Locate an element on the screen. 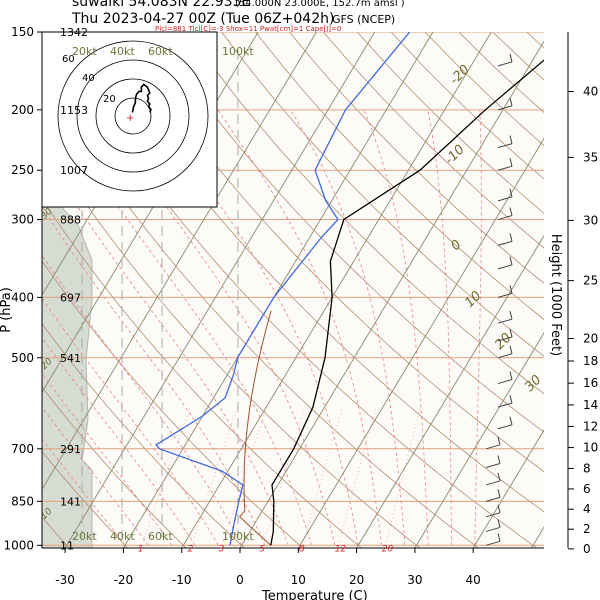  hodograph-inset: 60 40 20 + is located at coordinates (129, 119).